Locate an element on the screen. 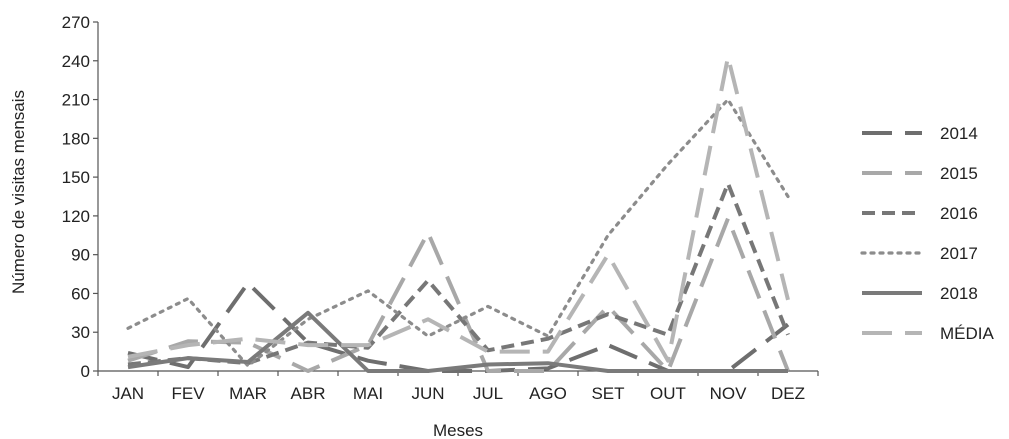  y-tick-label: 30 is located at coordinates (80, 332).